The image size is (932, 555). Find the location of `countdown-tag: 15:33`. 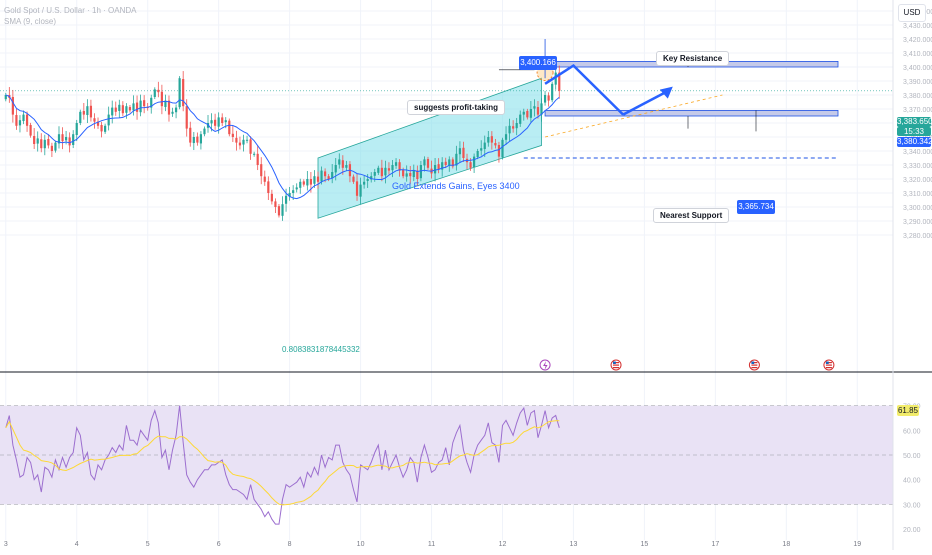

countdown-tag: 15:33 is located at coordinates (914, 131).